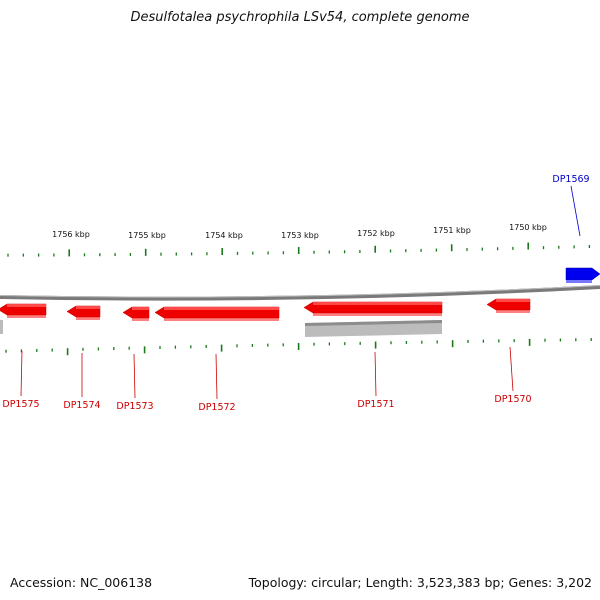 Image resolution: width=600 pixels, height=600 pixels. I want to click on gene-features, so click(300, 302).